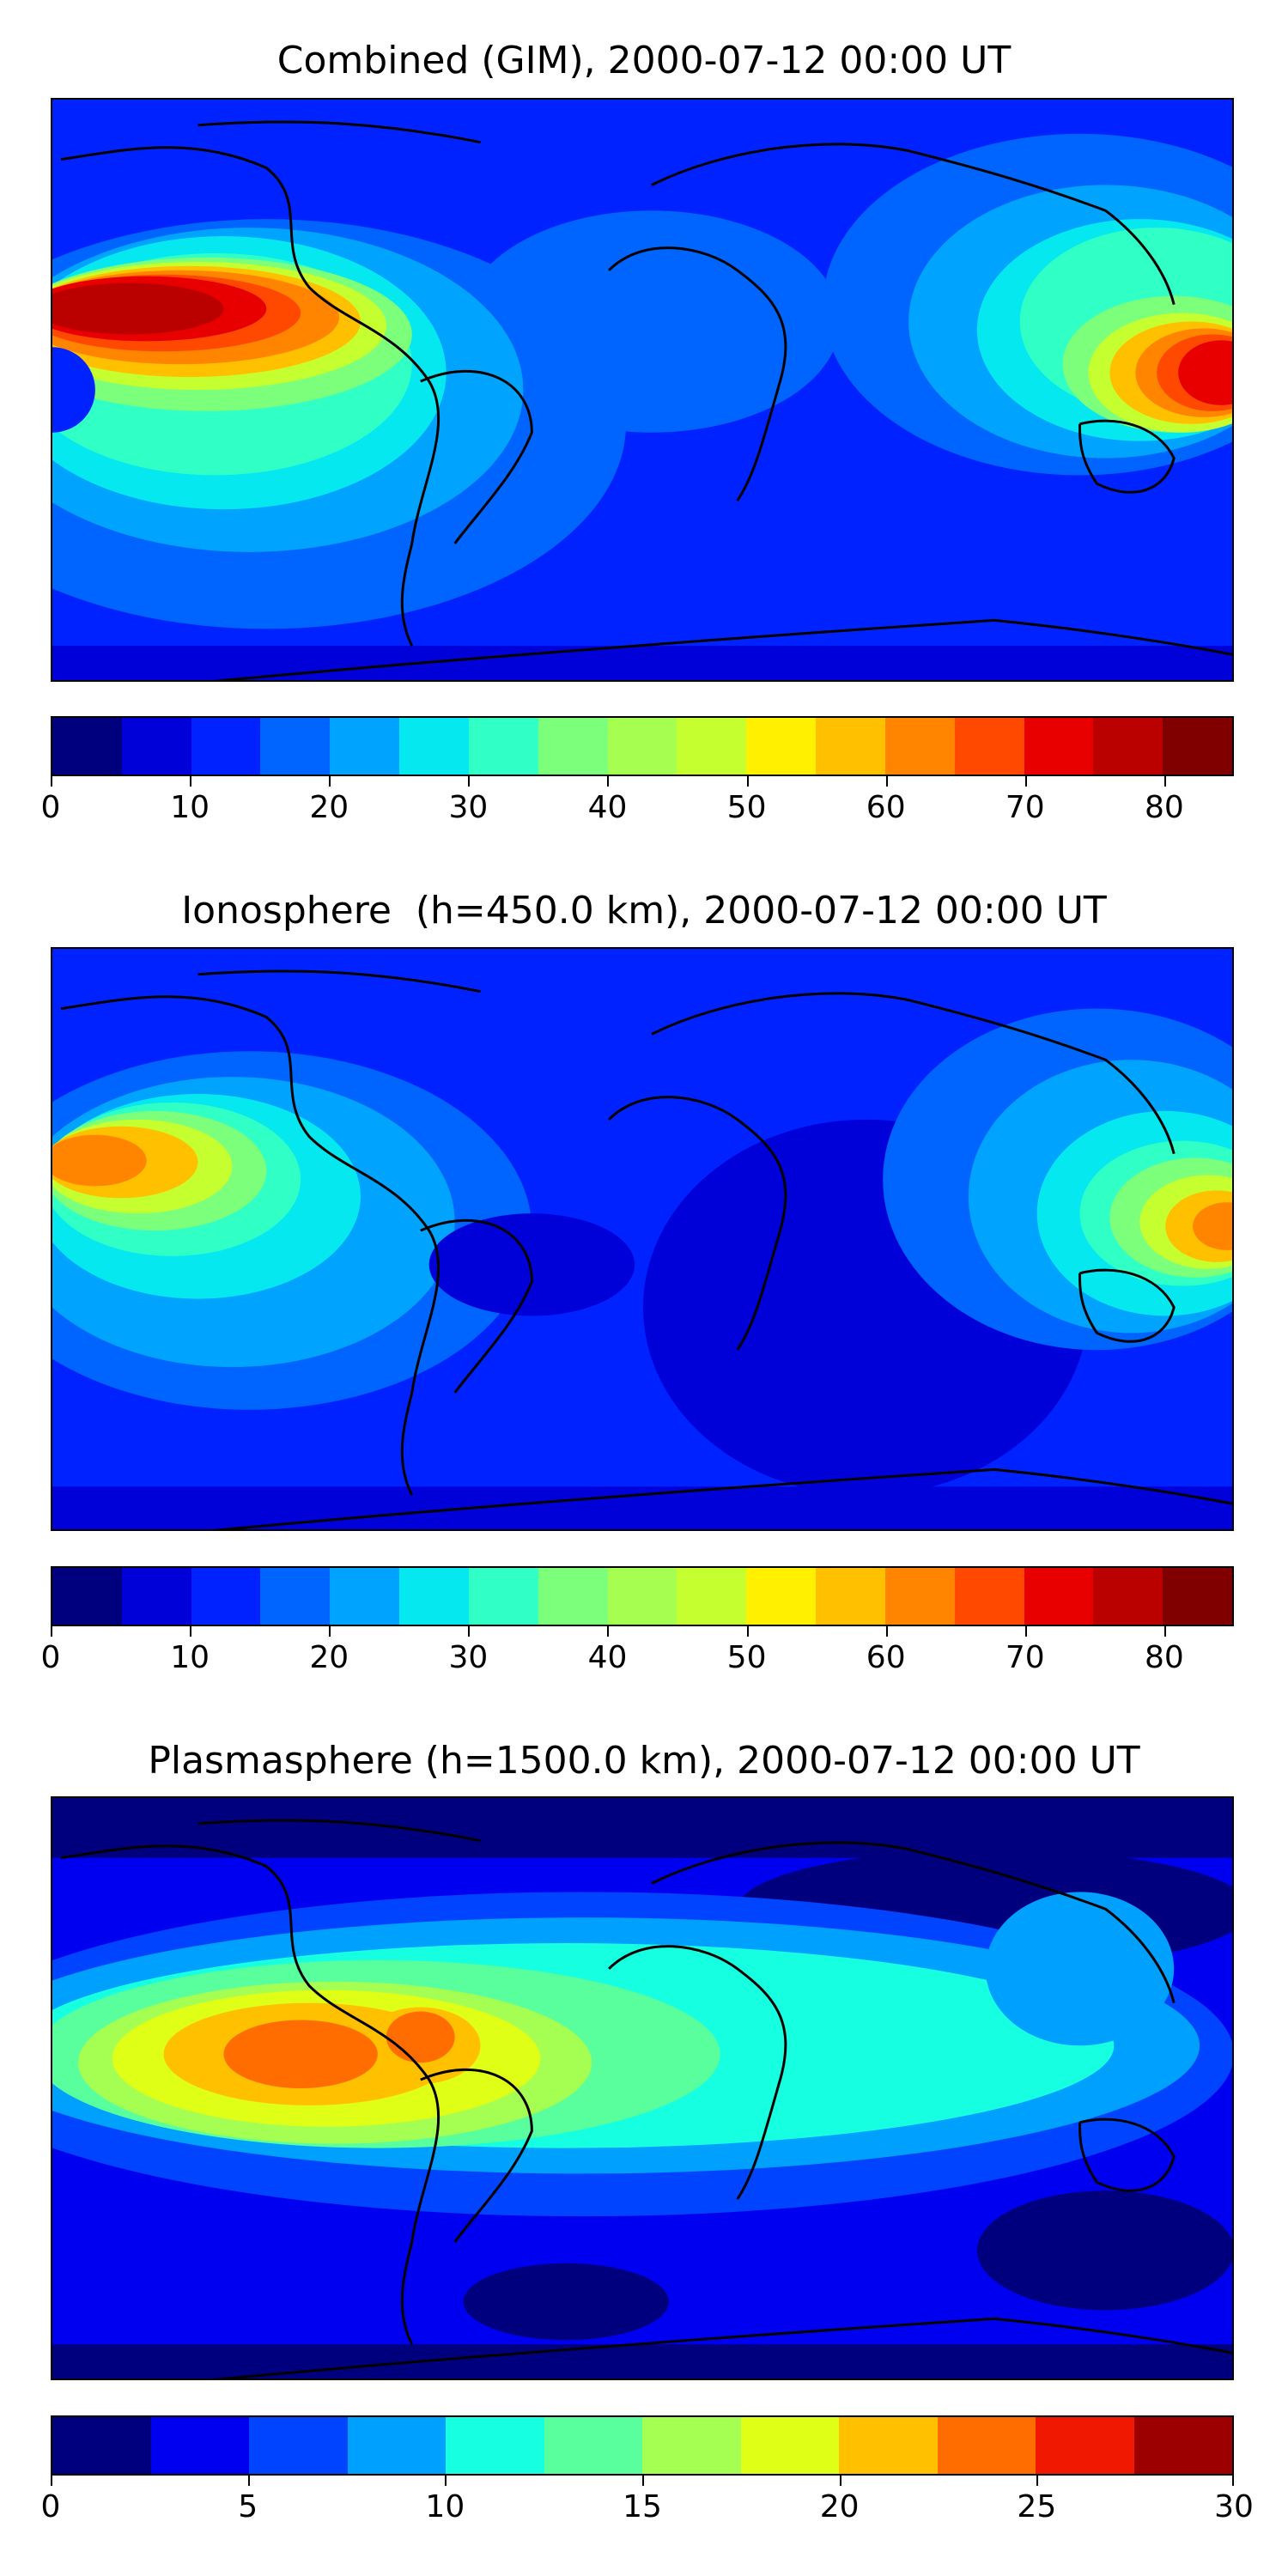  I want to click on panel-title-combined: Combined (GIM), 2000-07-12 00:00 UT, so click(644, 61).